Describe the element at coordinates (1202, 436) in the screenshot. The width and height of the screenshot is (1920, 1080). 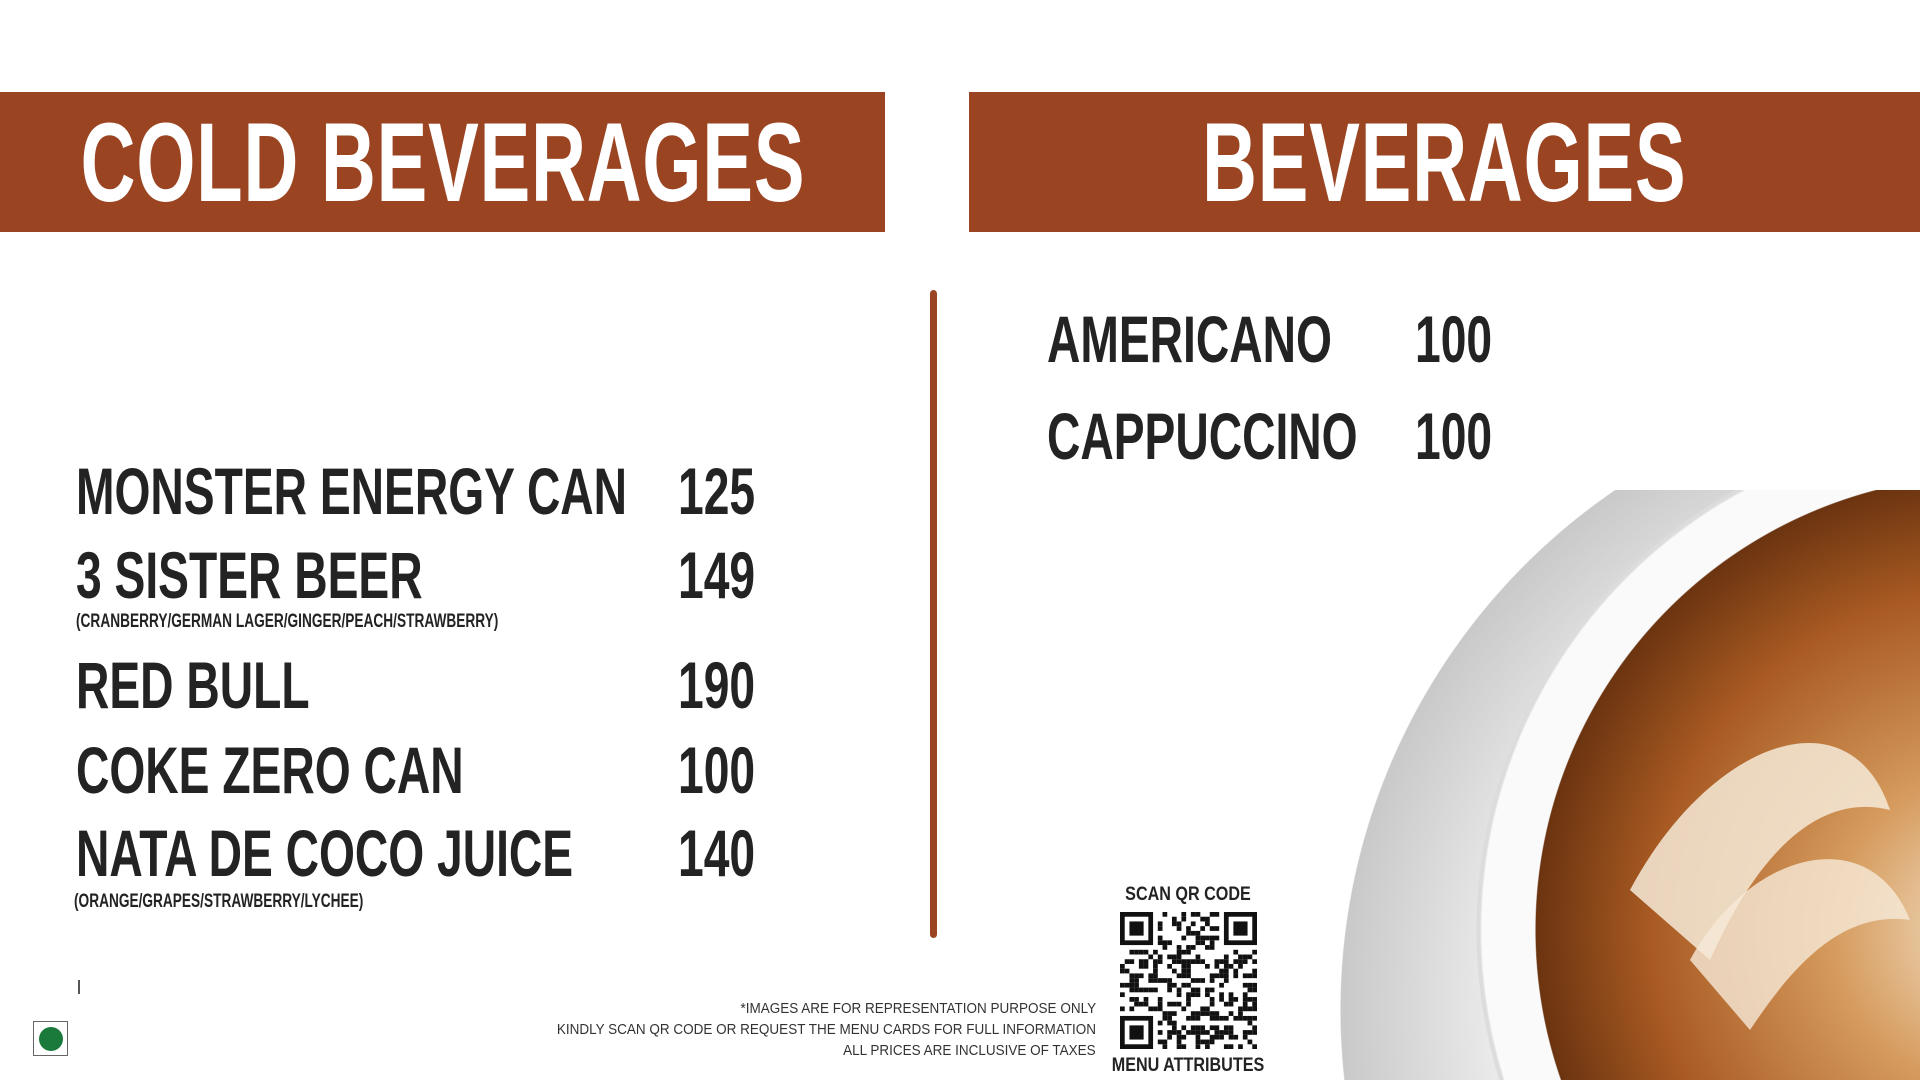
I see `menu-item-name: CAPPUCCINO` at that location.